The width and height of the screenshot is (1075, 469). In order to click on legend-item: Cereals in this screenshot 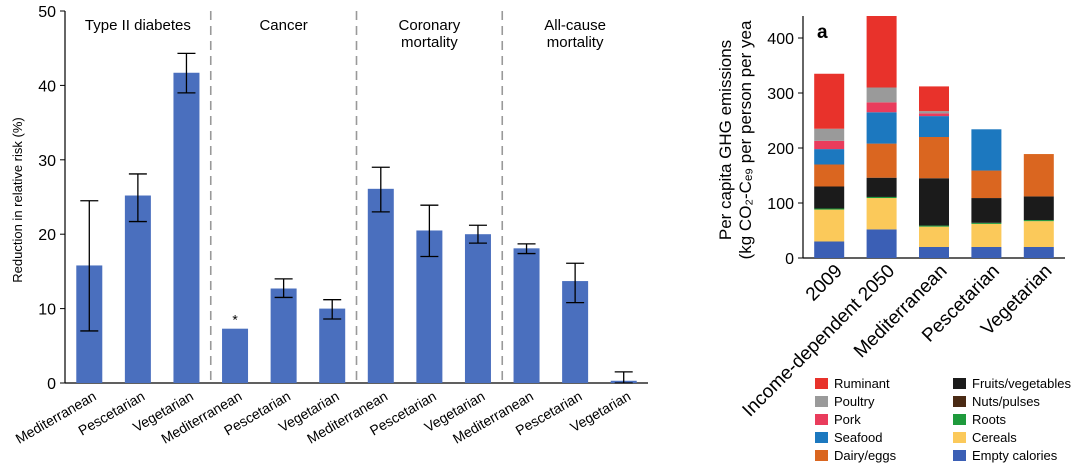, I will do `click(1012, 437)`.